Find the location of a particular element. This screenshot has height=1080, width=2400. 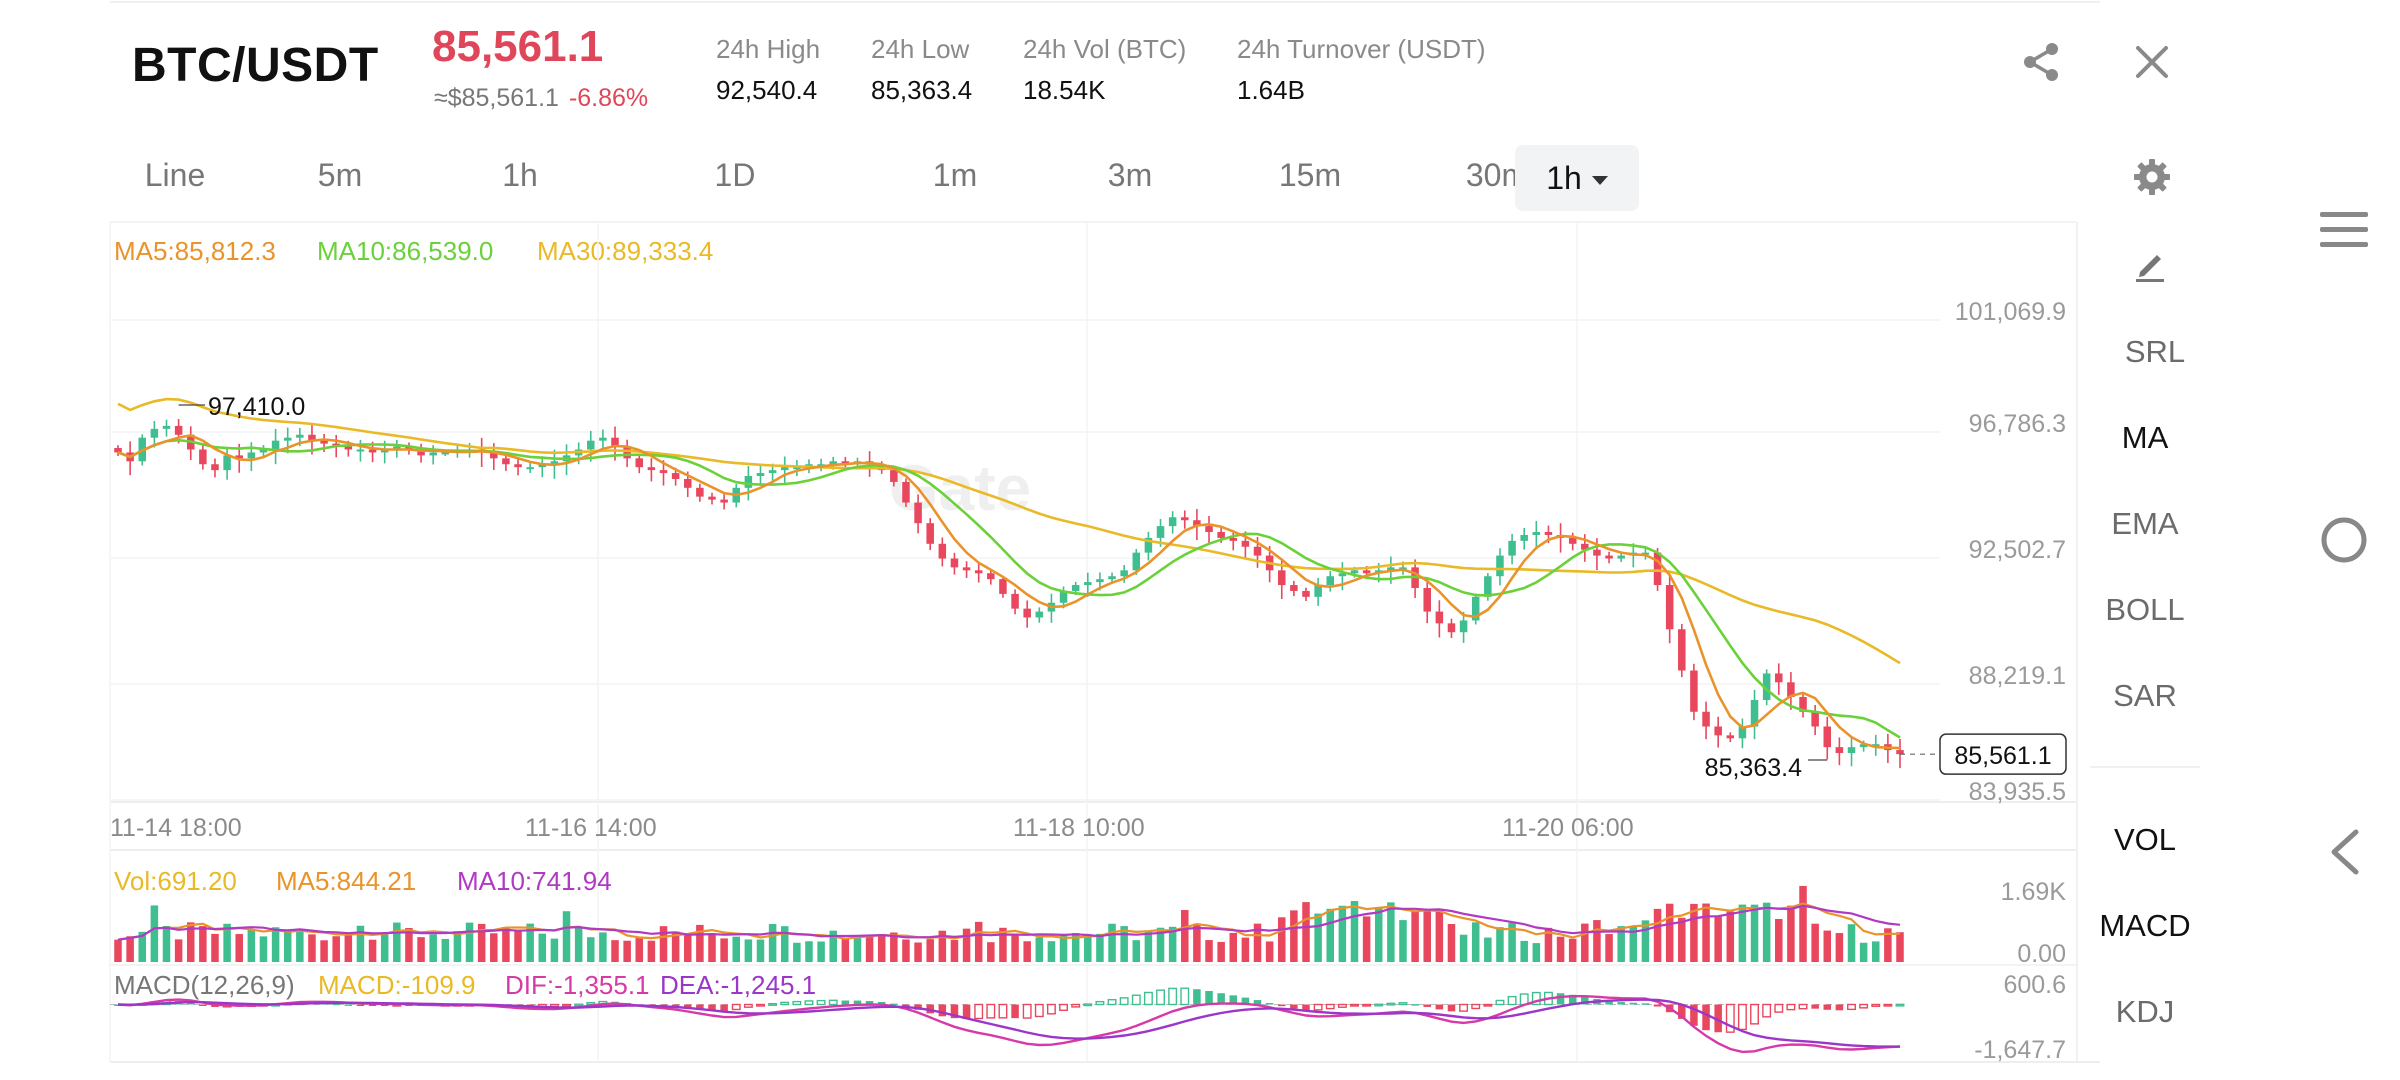

menu-icon is located at coordinates (2344, 230).